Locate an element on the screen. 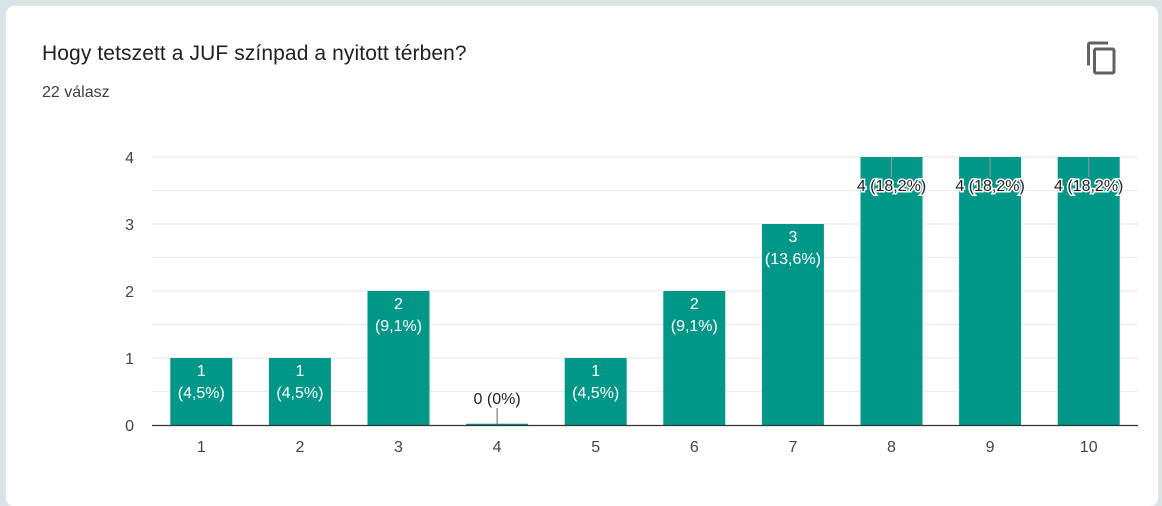 The image size is (1162, 506). data-label: (13,6%) is located at coordinates (793, 259).